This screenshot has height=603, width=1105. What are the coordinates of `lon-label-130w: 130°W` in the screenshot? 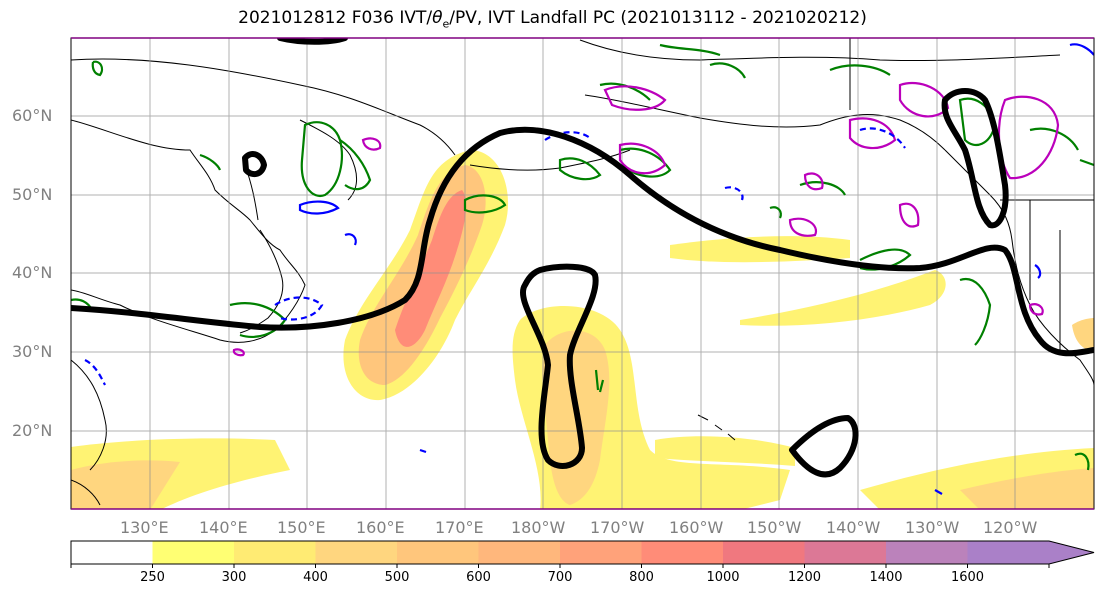 It's located at (932, 527).